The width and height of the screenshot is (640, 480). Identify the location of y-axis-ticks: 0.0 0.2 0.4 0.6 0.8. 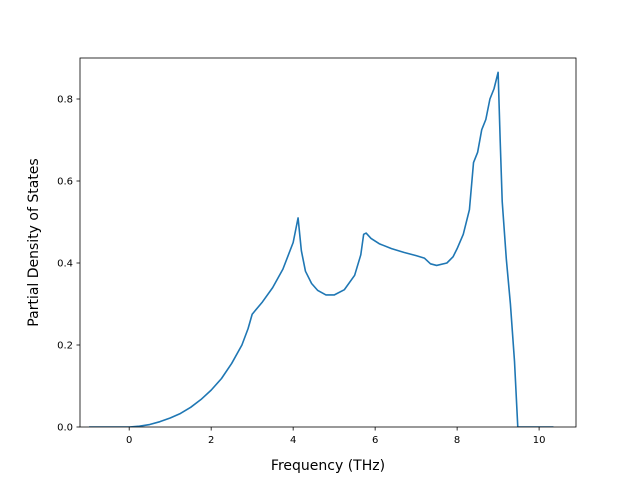
(68, 264).